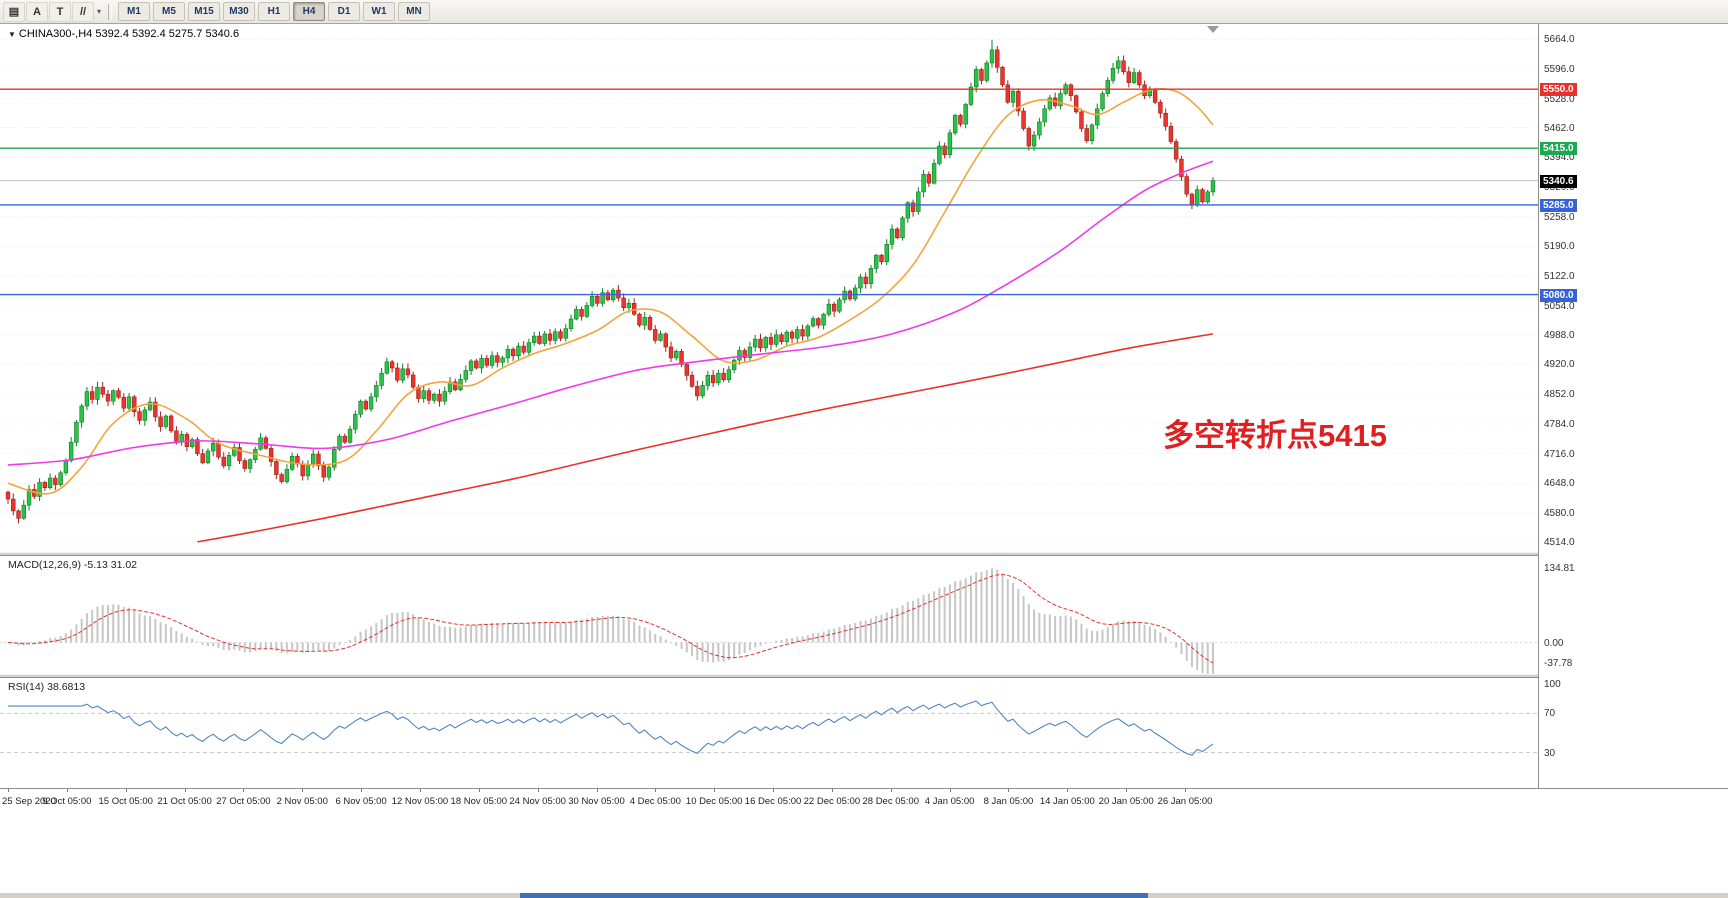 The image size is (1728, 898). What do you see at coordinates (110, 11) in the screenshot?
I see `toolbar-separator` at bounding box center [110, 11].